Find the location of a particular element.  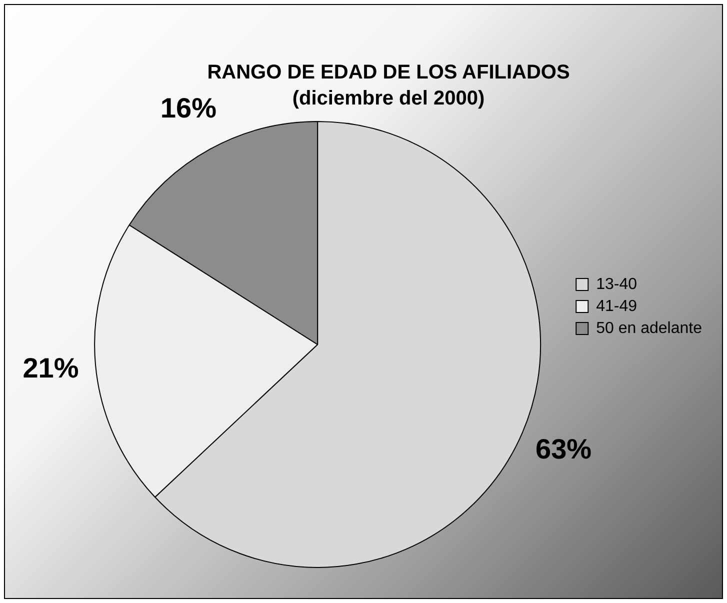

legend-label: 50 en adelante is located at coordinates (649, 328).